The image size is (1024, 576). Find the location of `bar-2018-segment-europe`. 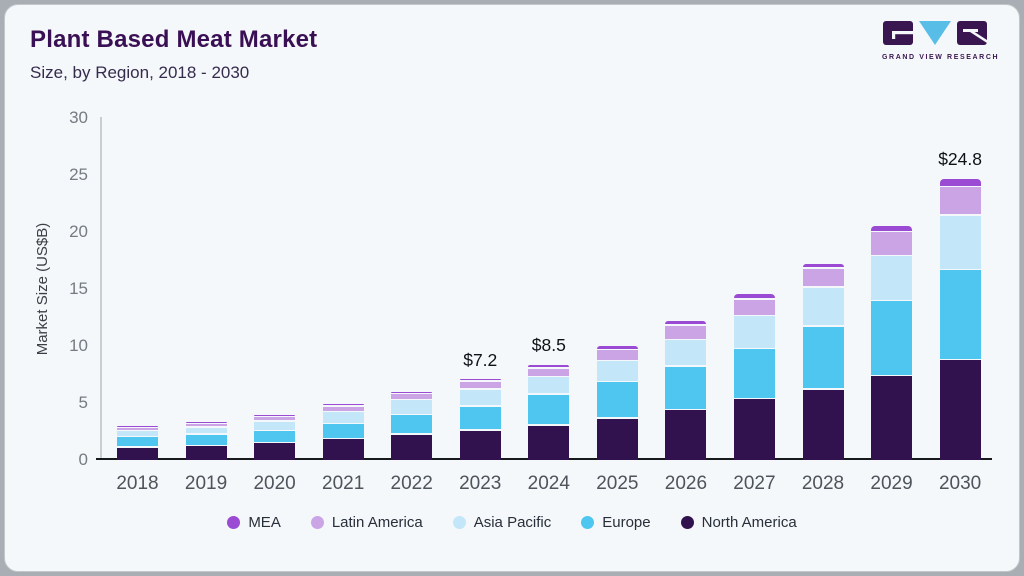

bar-2018-segment-europe is located at coordinates (137, 441).